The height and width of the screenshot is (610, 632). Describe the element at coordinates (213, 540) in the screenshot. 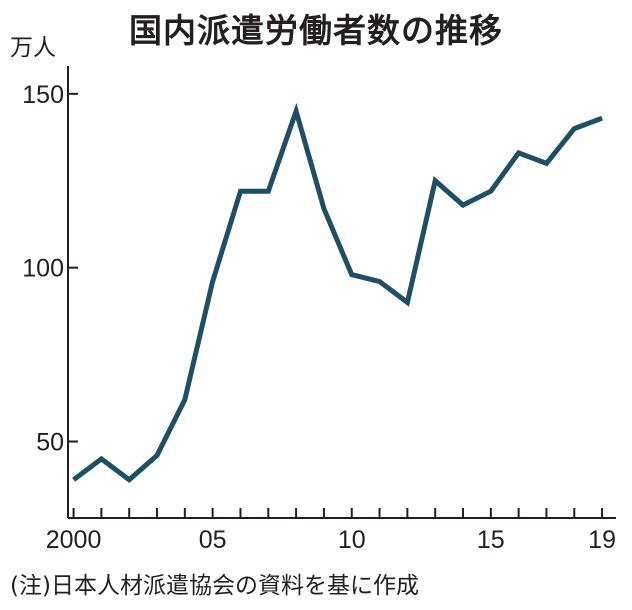

I see `x-tick-label: 05` at that location.